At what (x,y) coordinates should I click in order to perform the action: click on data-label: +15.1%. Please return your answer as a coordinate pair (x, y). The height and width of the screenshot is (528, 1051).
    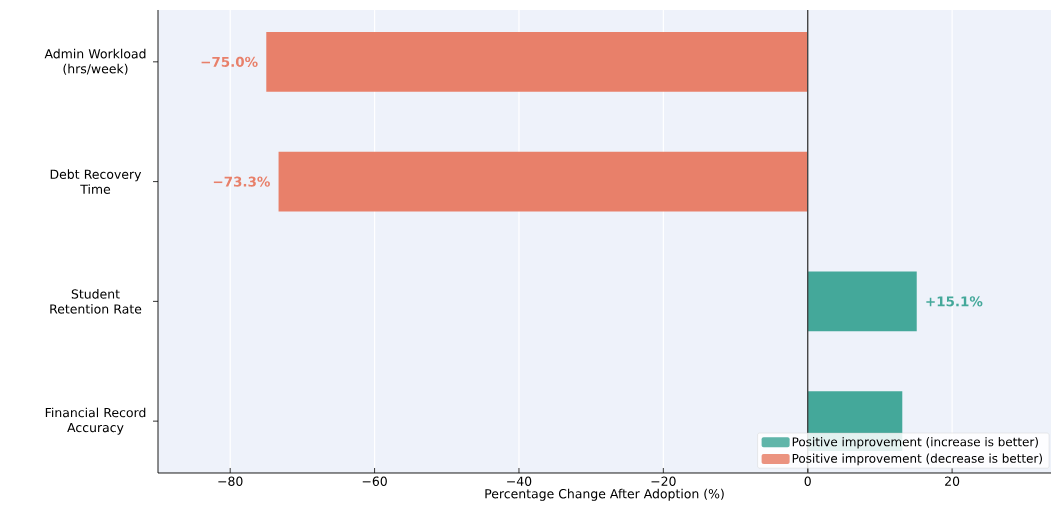
    Looking at the image, I should click on (954, 301).